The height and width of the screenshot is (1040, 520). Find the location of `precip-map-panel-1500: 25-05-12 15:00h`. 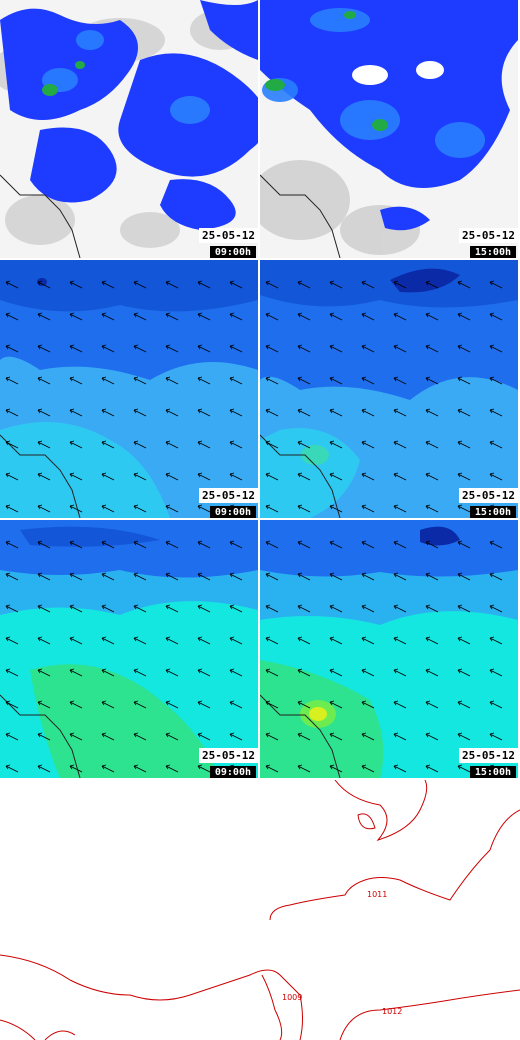

precip-map-panel-1500: 25-05-12 15:00h is located at coordinates (389, 129).